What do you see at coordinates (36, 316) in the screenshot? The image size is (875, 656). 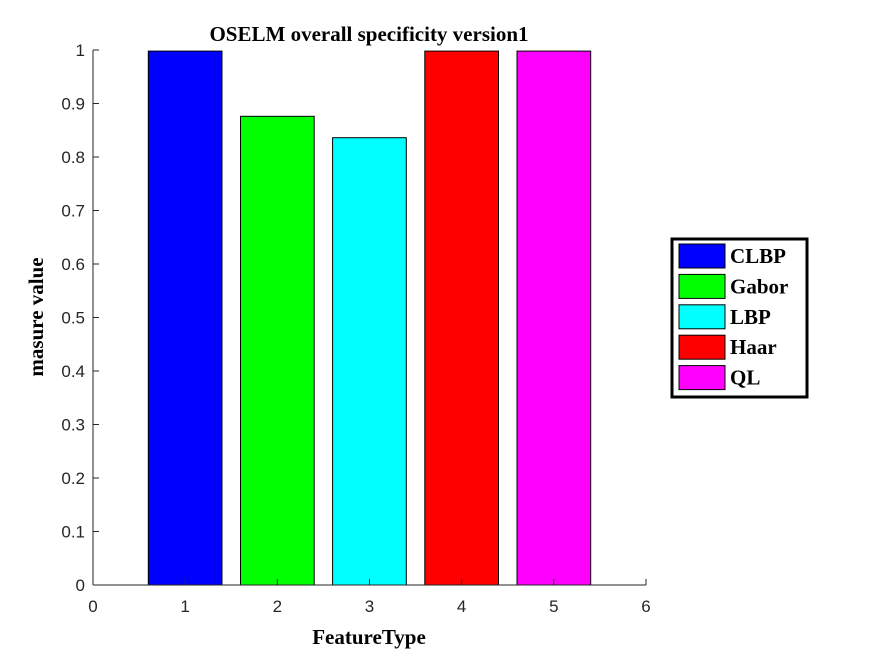 I see `y-axis-label: masure value` at bounding box center [36, 316].